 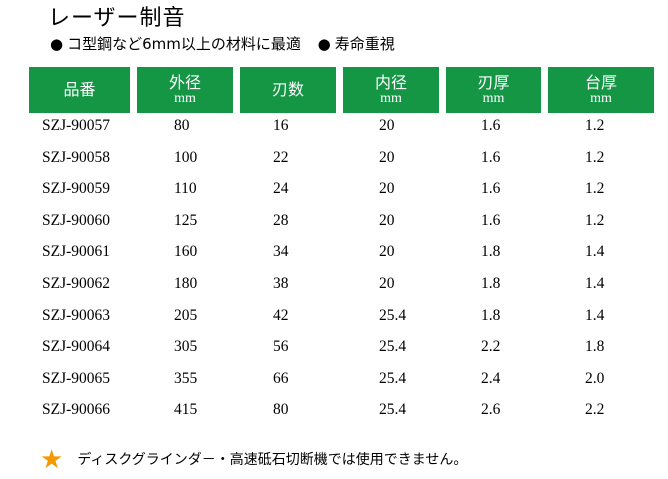 What do you see at coordinates (281, 220) in the screenshot?
I see `table-cell: 28` at bounding box center [281, 220].